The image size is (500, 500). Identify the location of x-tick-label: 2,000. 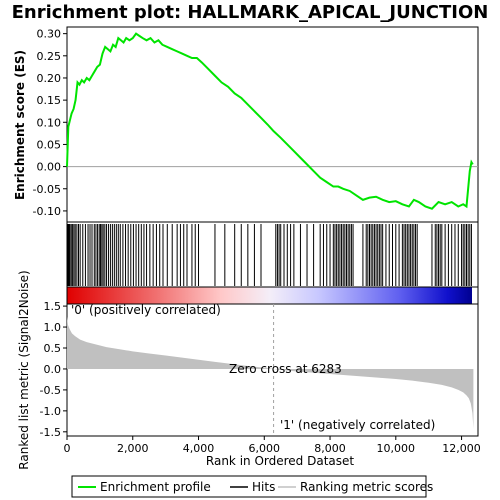
(133, 448).